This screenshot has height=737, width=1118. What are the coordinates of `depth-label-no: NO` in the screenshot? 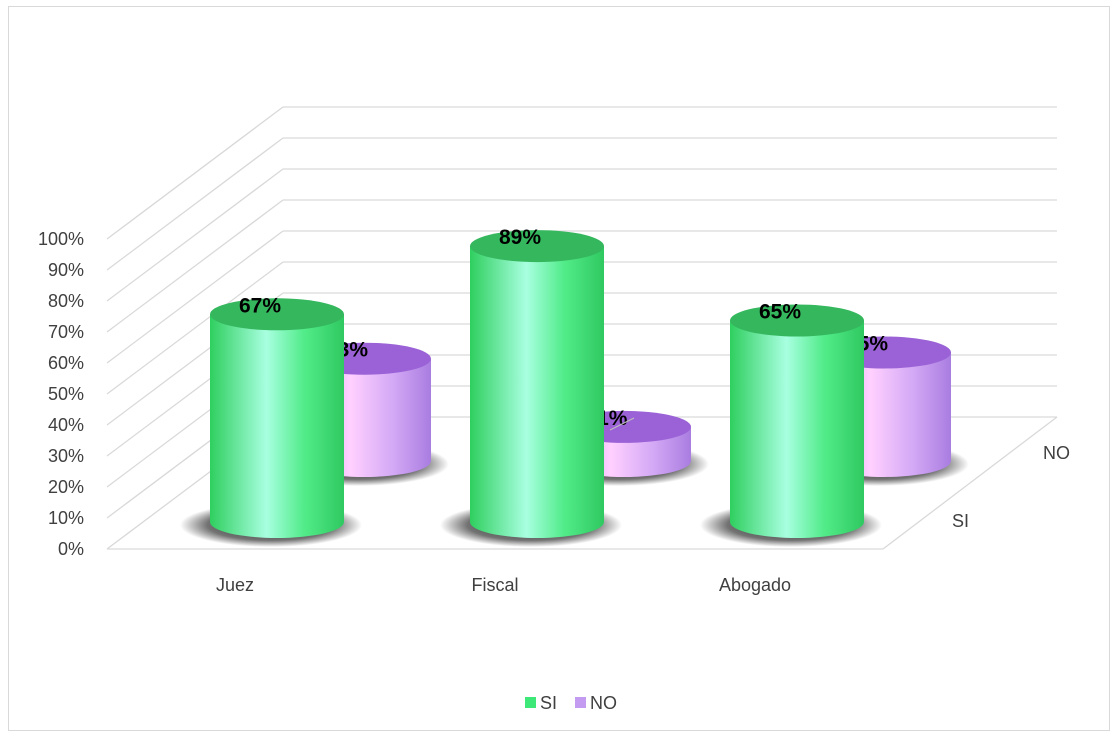 It's located at (1056, 453).